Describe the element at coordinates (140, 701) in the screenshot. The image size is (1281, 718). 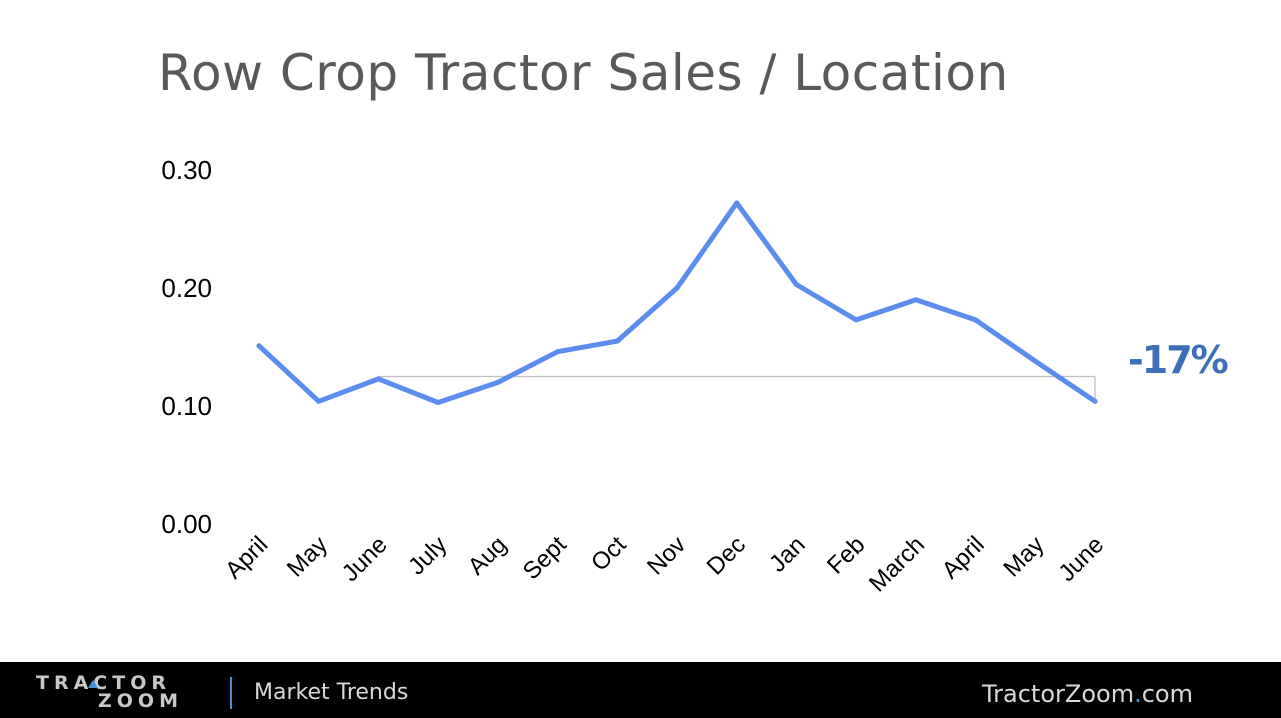
I see `logo-text-line2: ZOOM` at that location.